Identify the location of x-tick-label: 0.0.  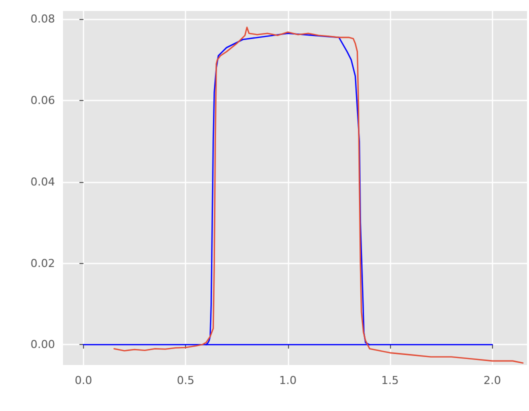
(83, 380).